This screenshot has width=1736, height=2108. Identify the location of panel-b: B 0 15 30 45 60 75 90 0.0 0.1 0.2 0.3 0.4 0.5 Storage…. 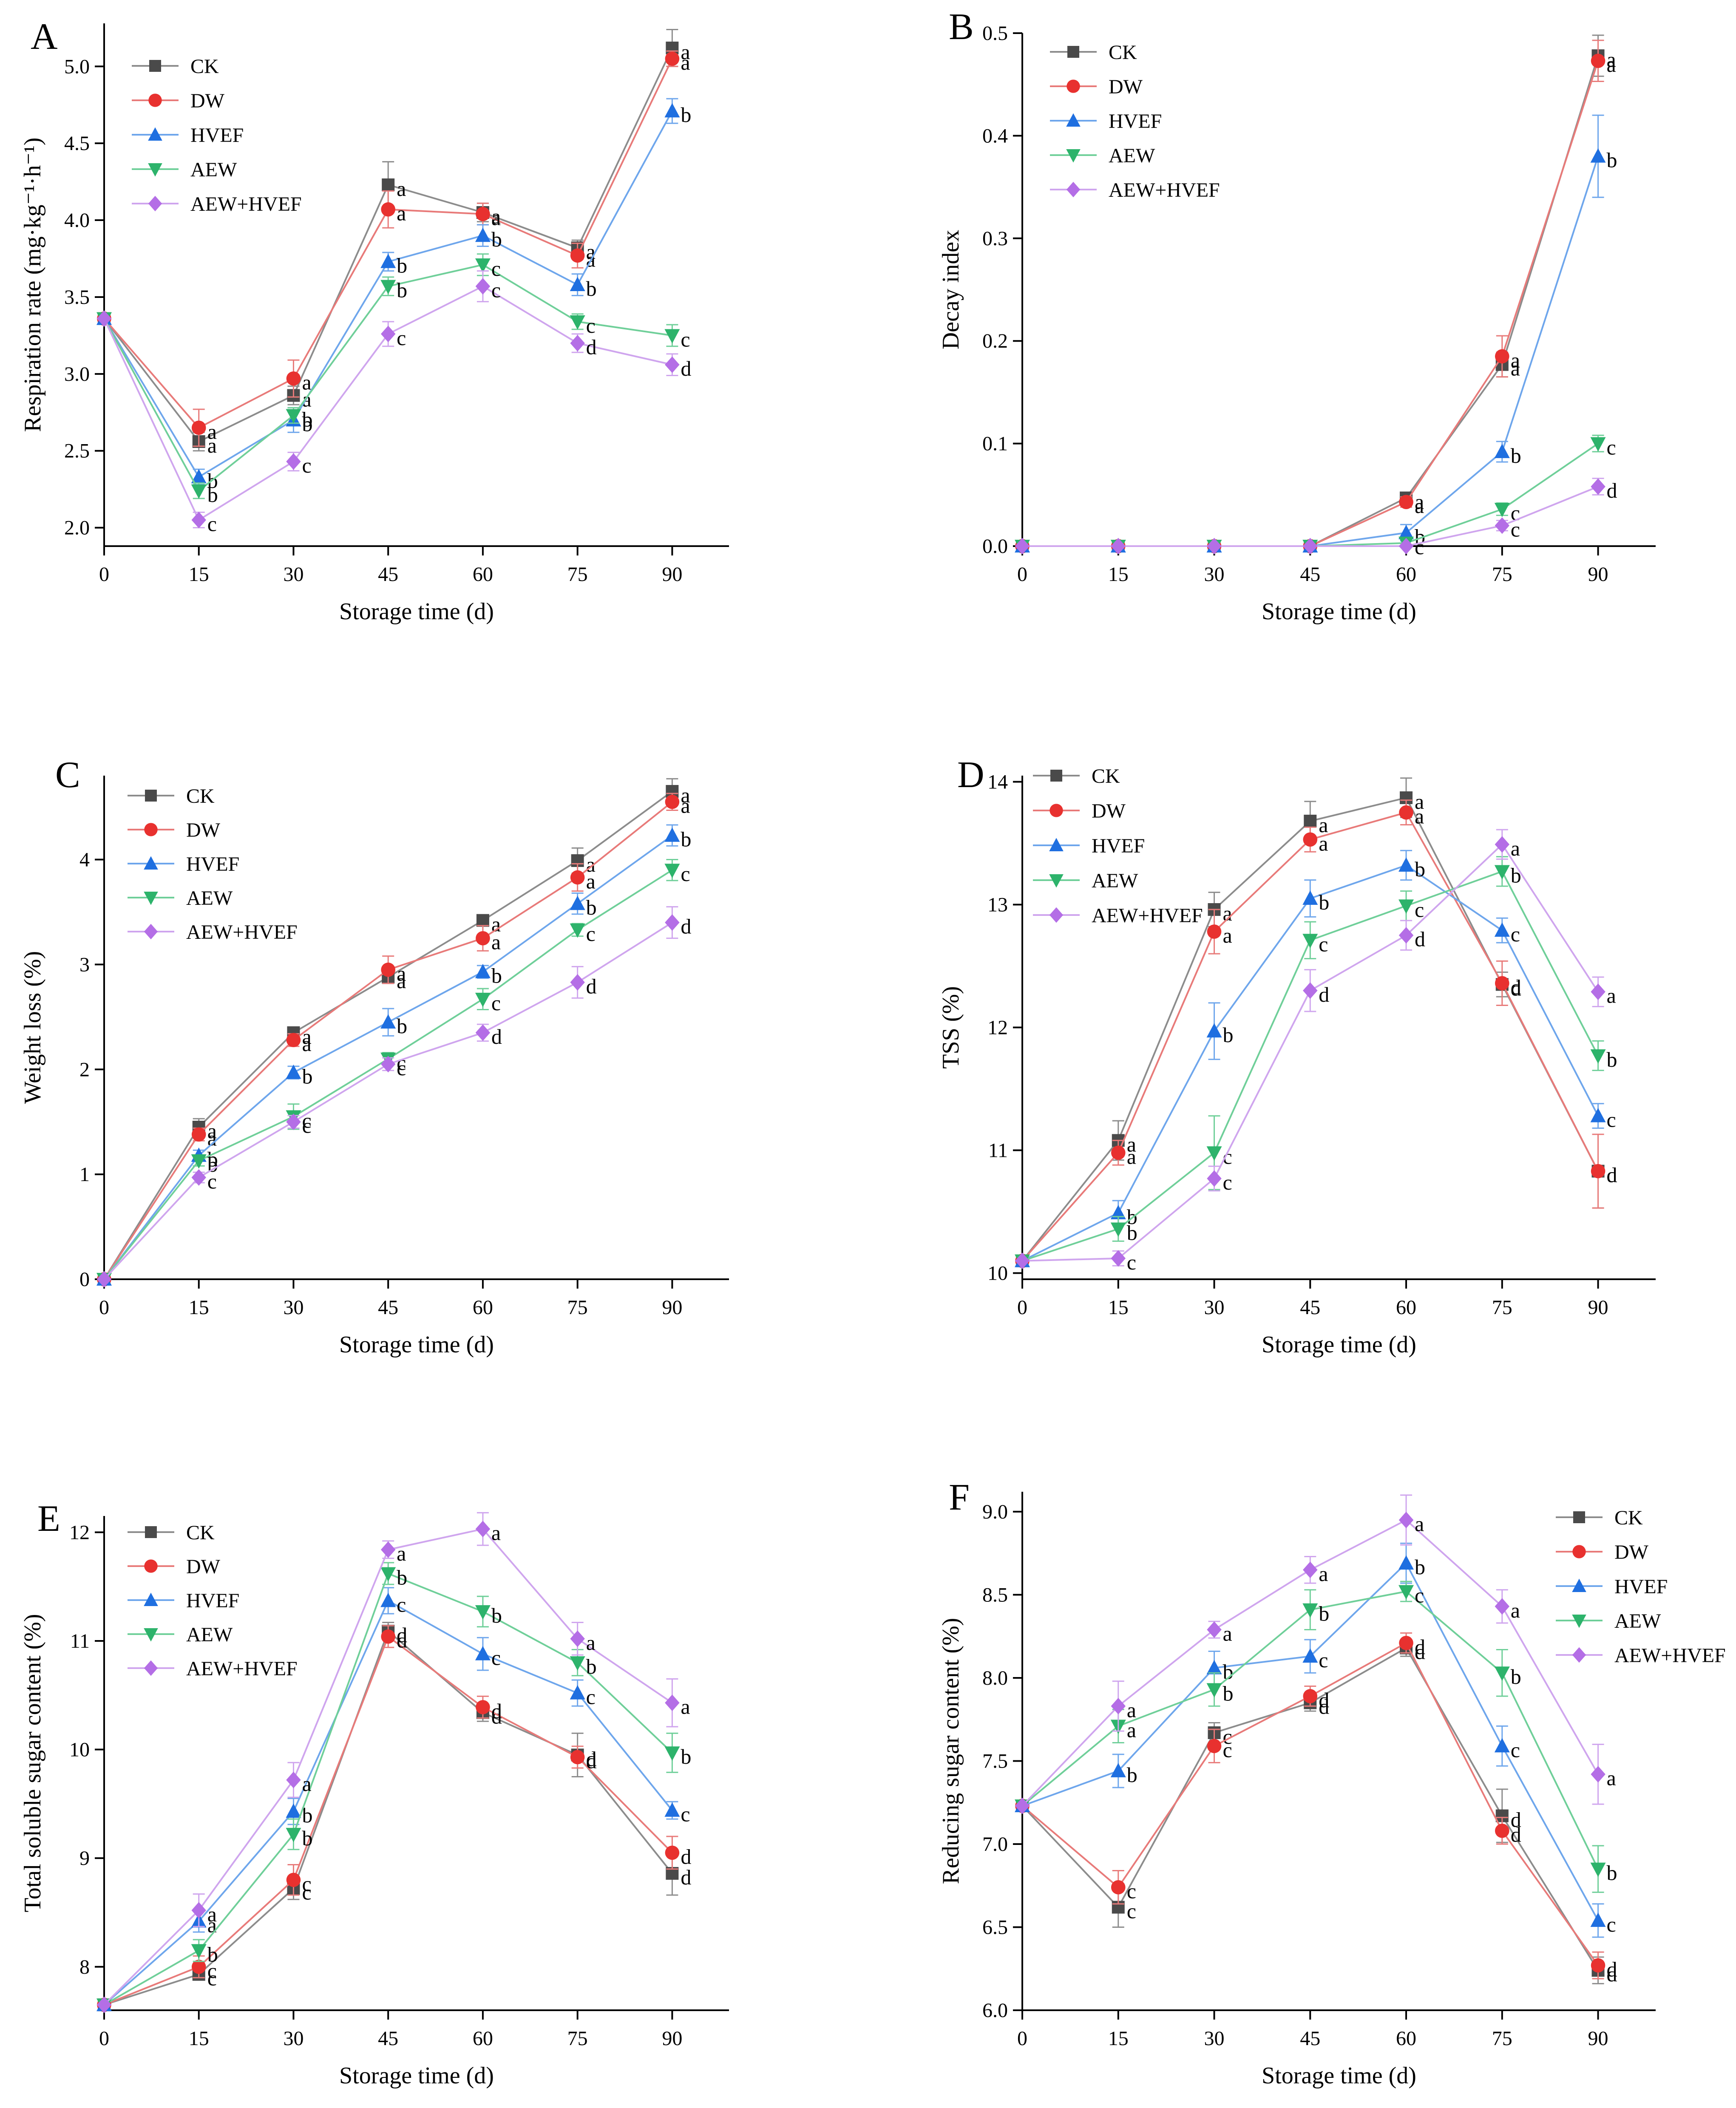
(1297, 315).